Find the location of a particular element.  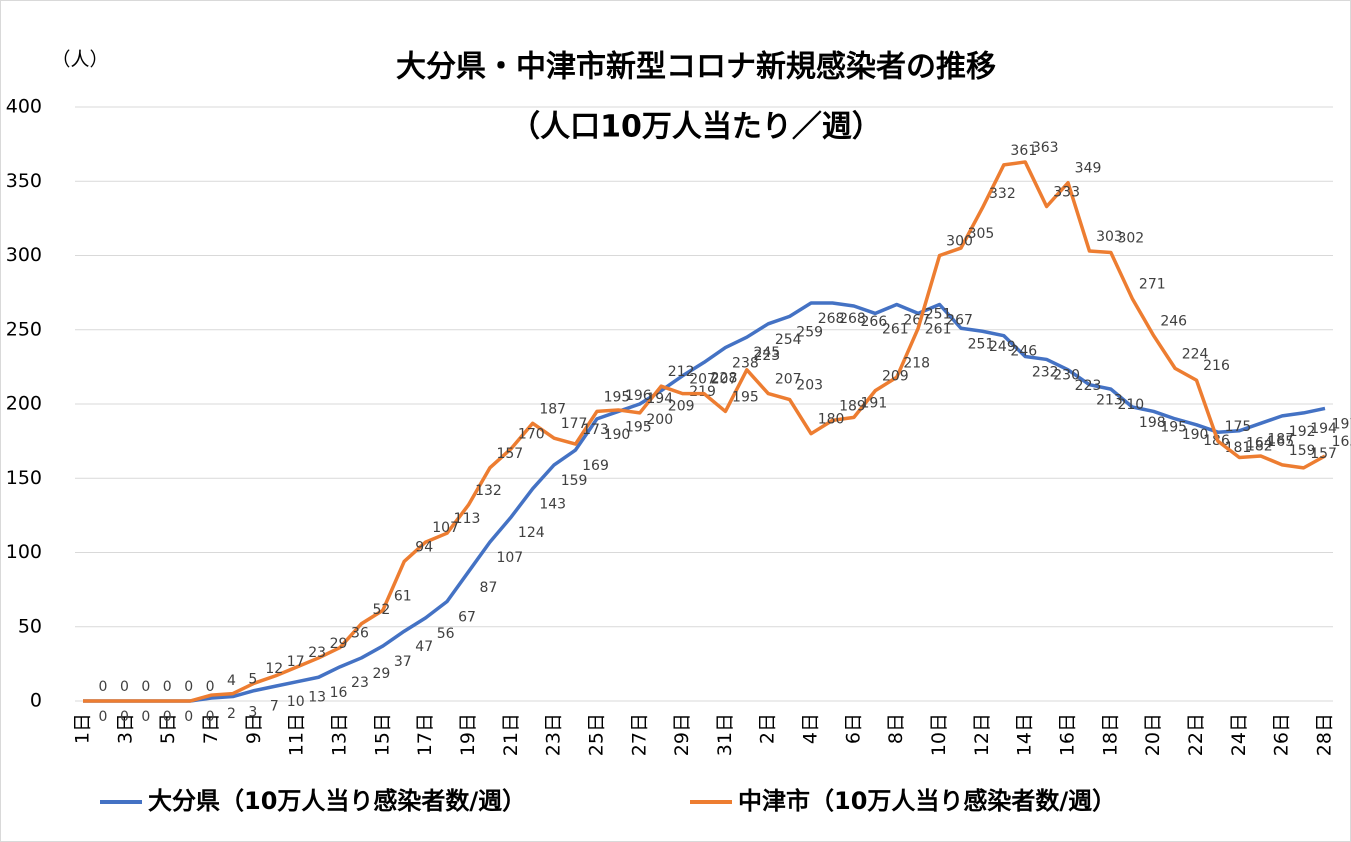

data-label: 190 is located at coordinates (1195, 435).